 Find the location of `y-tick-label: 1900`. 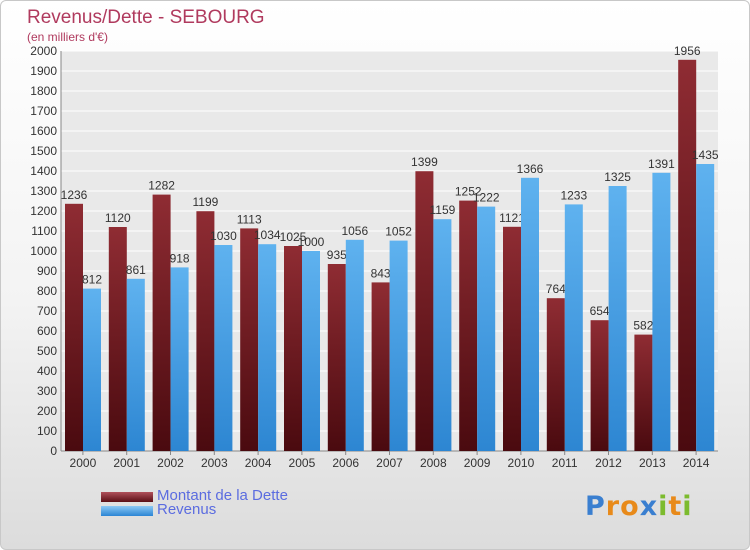

y-tick-label: 1900 is located at coordinates (43, 71).